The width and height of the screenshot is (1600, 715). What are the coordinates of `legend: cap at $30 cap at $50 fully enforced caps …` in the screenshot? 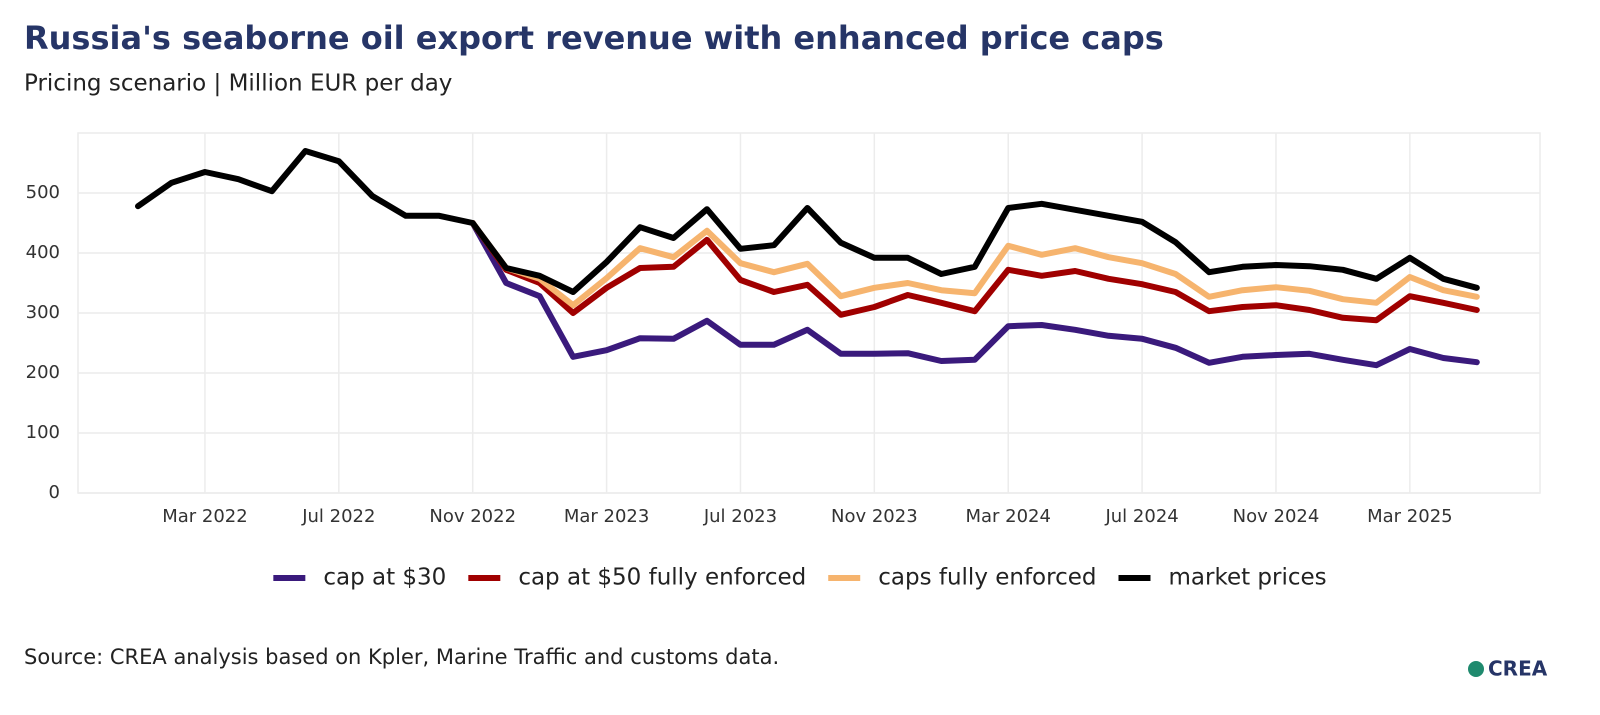 It's located at (800, 578).